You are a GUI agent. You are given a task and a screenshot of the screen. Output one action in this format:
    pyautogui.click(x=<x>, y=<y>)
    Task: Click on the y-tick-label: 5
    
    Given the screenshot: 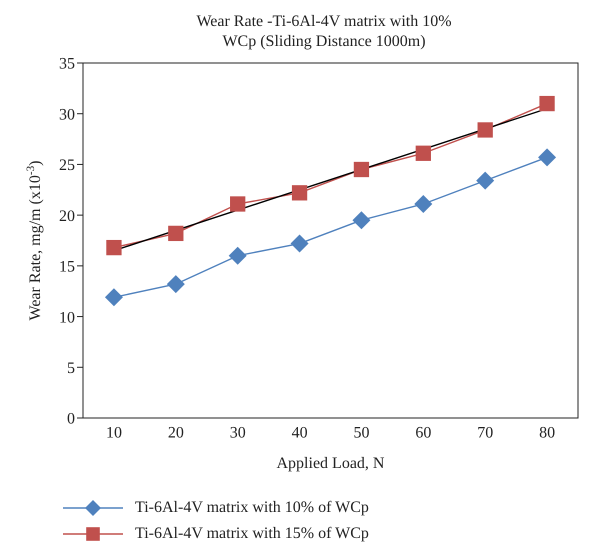 What is the action you would take?
    pyautogui.click(x=71, y=368)
    